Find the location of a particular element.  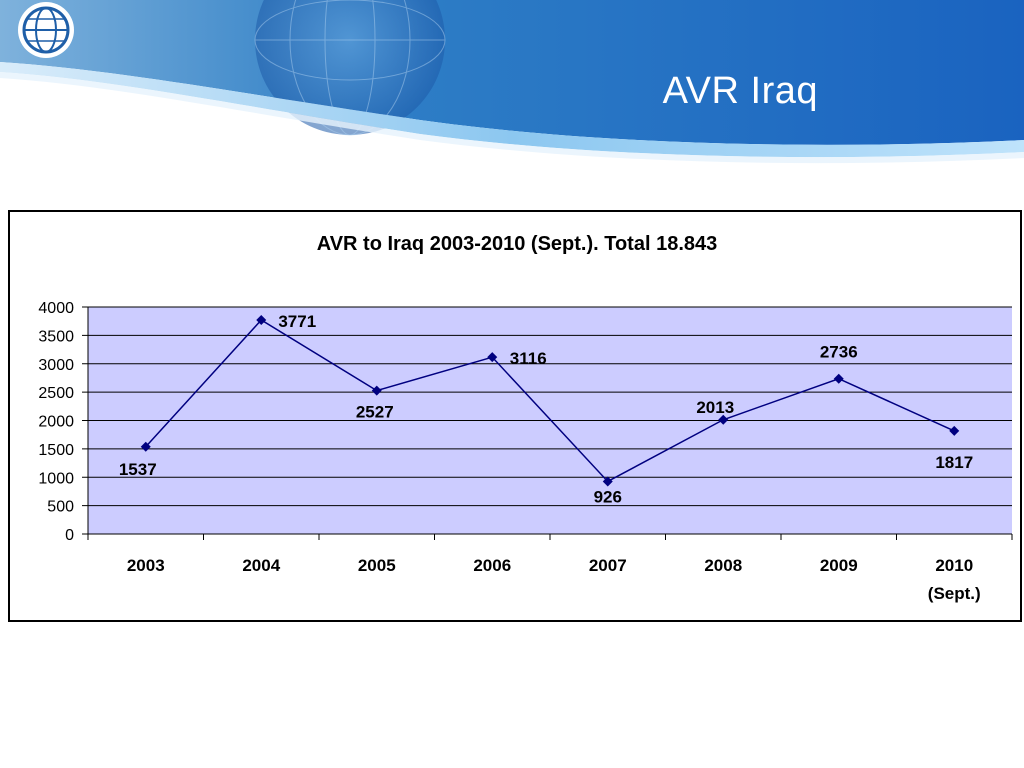

data-label: 1537 is located at coordinates (138, 469).